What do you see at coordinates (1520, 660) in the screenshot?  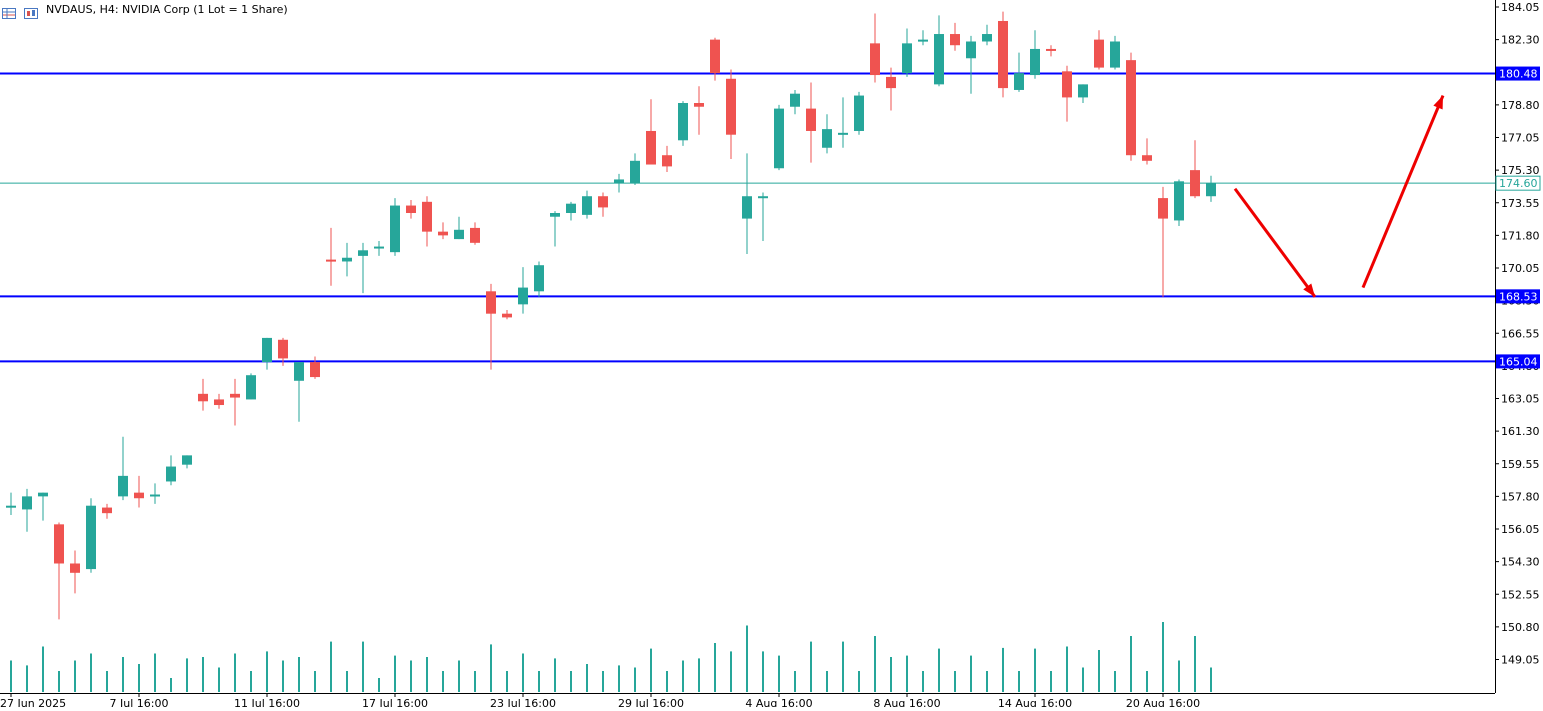 I see `y-tick-label: 149.05` at bounding box center [1520, 660].